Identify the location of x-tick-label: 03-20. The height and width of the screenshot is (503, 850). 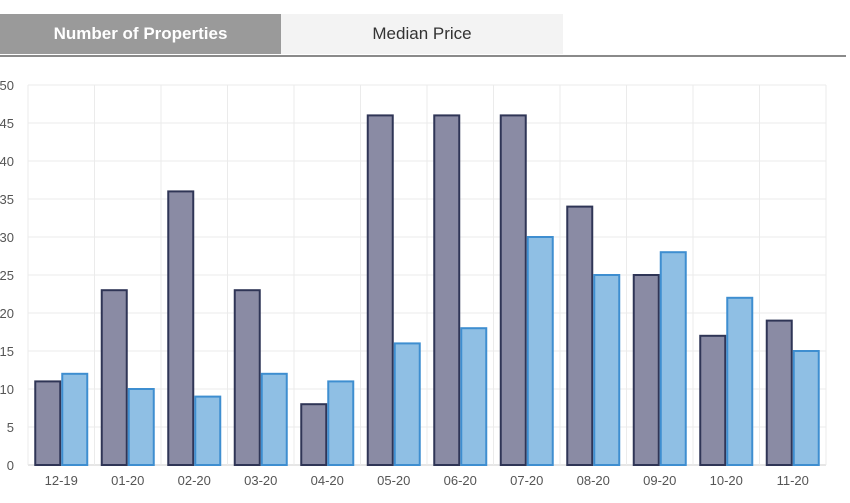
(260, 480).